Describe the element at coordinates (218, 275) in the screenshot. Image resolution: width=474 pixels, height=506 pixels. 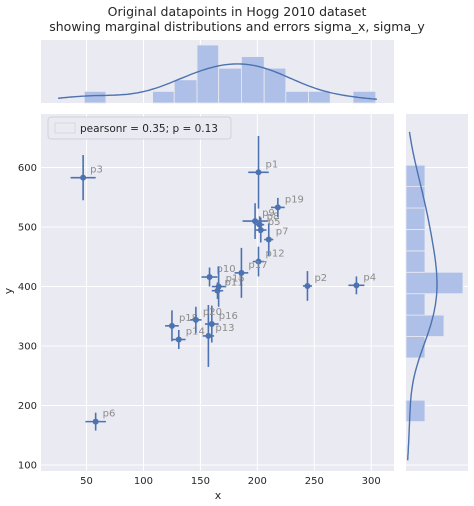
I see `data-point-p10: p10` at that location.